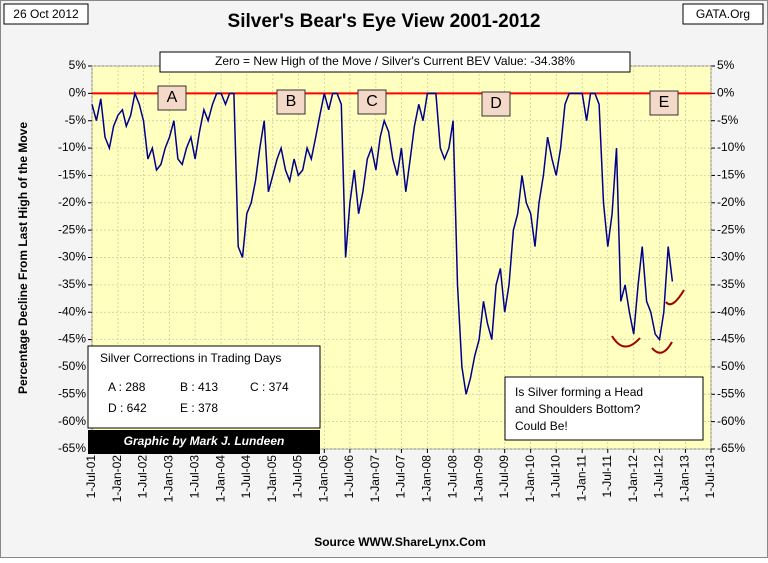 Image resolution: width=768 pixels, height=563 pixels. I want to click on annotation: B, so click(291, 101).